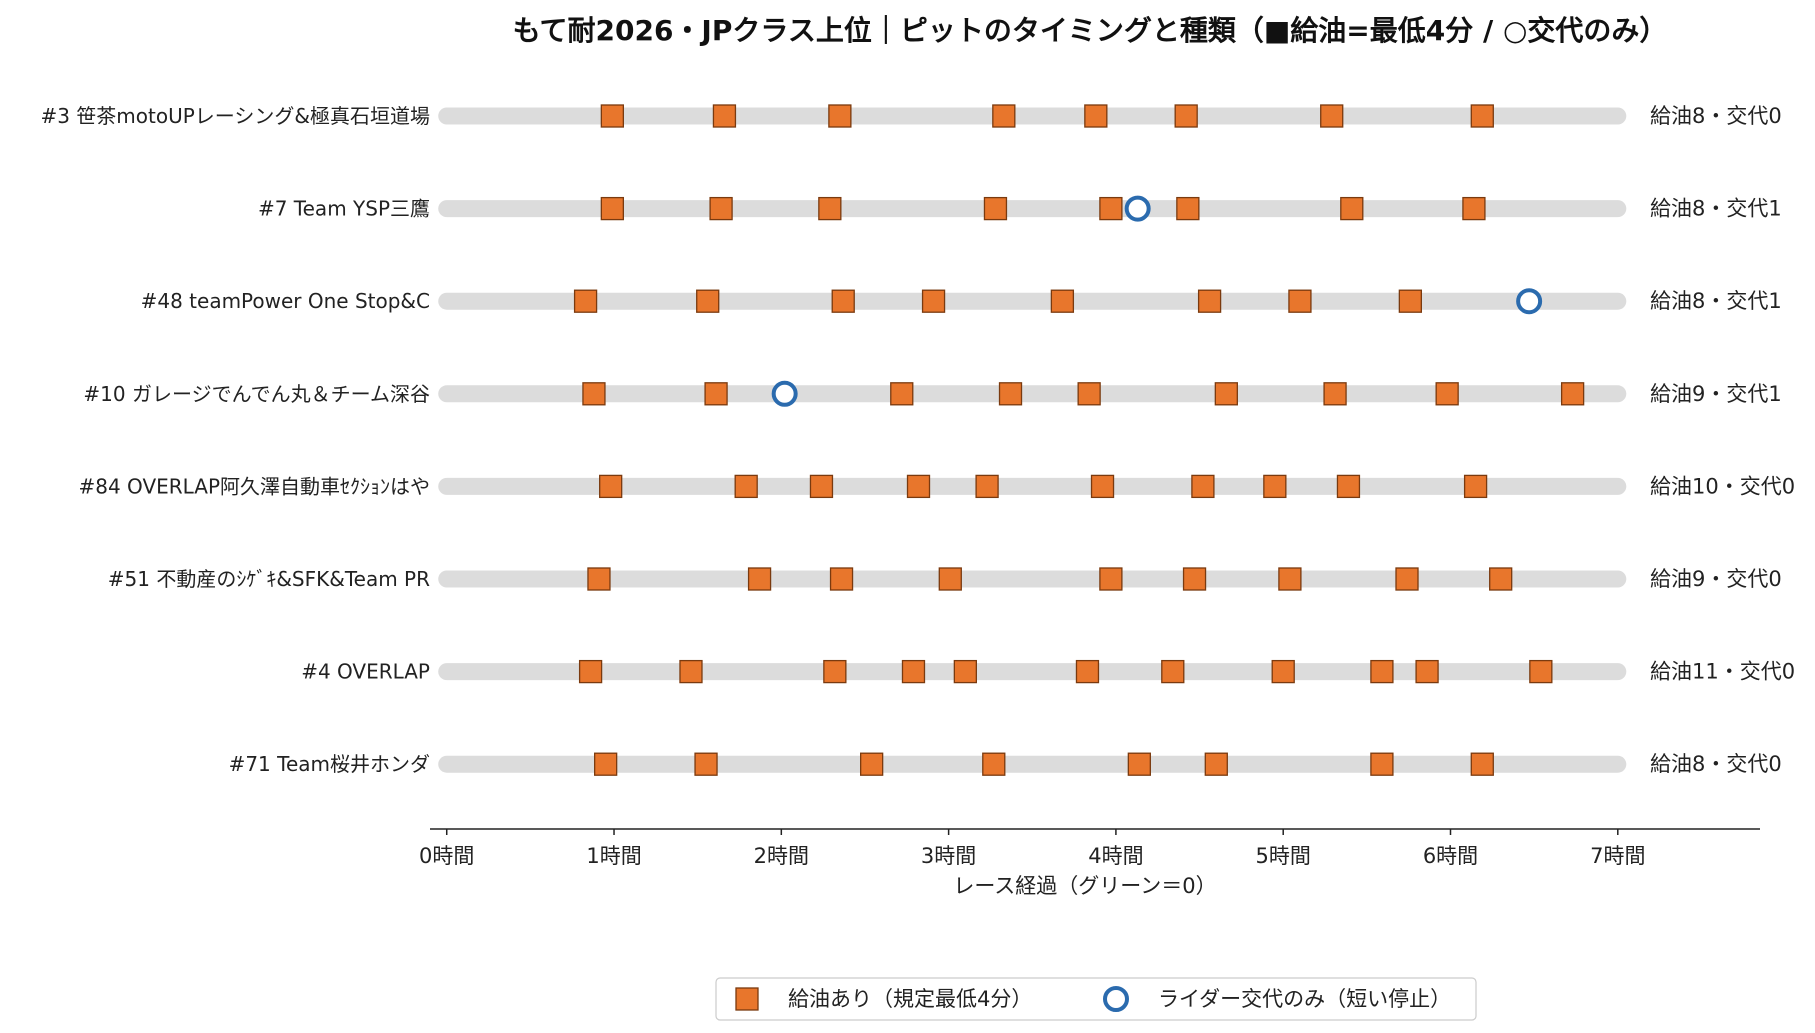 The image size is (1815, 1033). I want to click on x-axis-label: レース経過（グリーン＝0）, so click(1084, 886).